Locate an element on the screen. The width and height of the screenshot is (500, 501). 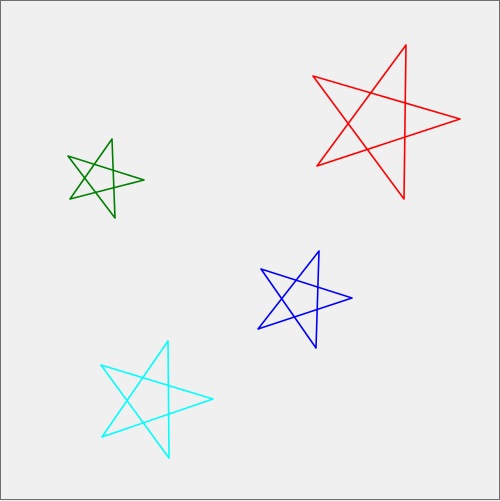
star-green is located at coordinates (106, 178).